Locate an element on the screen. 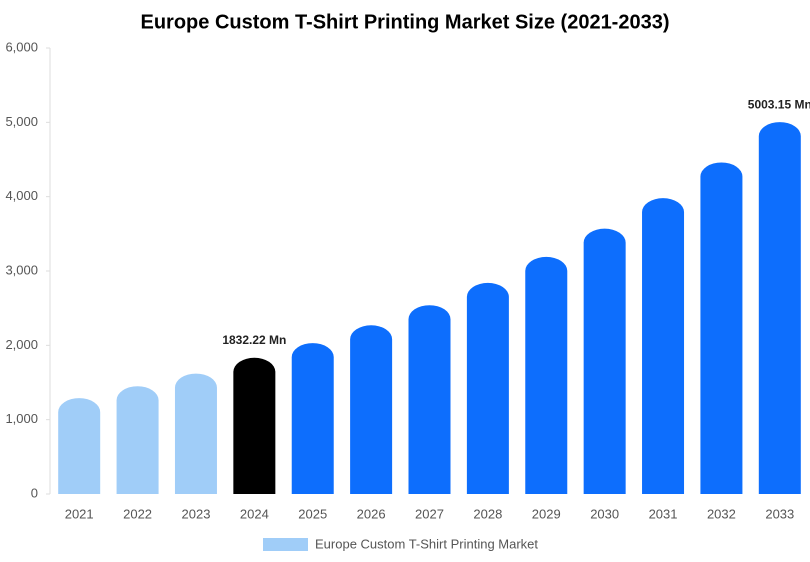  x-tick-label: 2024 is located at coordinates (254, 513).